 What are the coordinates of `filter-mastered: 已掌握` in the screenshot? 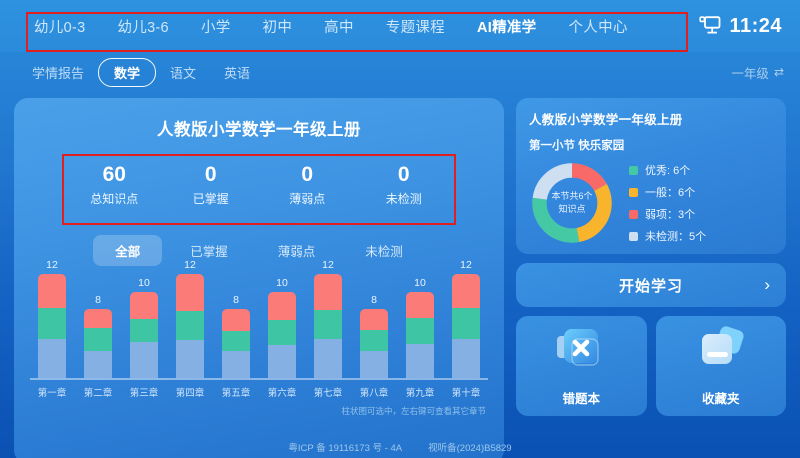 It's located at (209, 252).